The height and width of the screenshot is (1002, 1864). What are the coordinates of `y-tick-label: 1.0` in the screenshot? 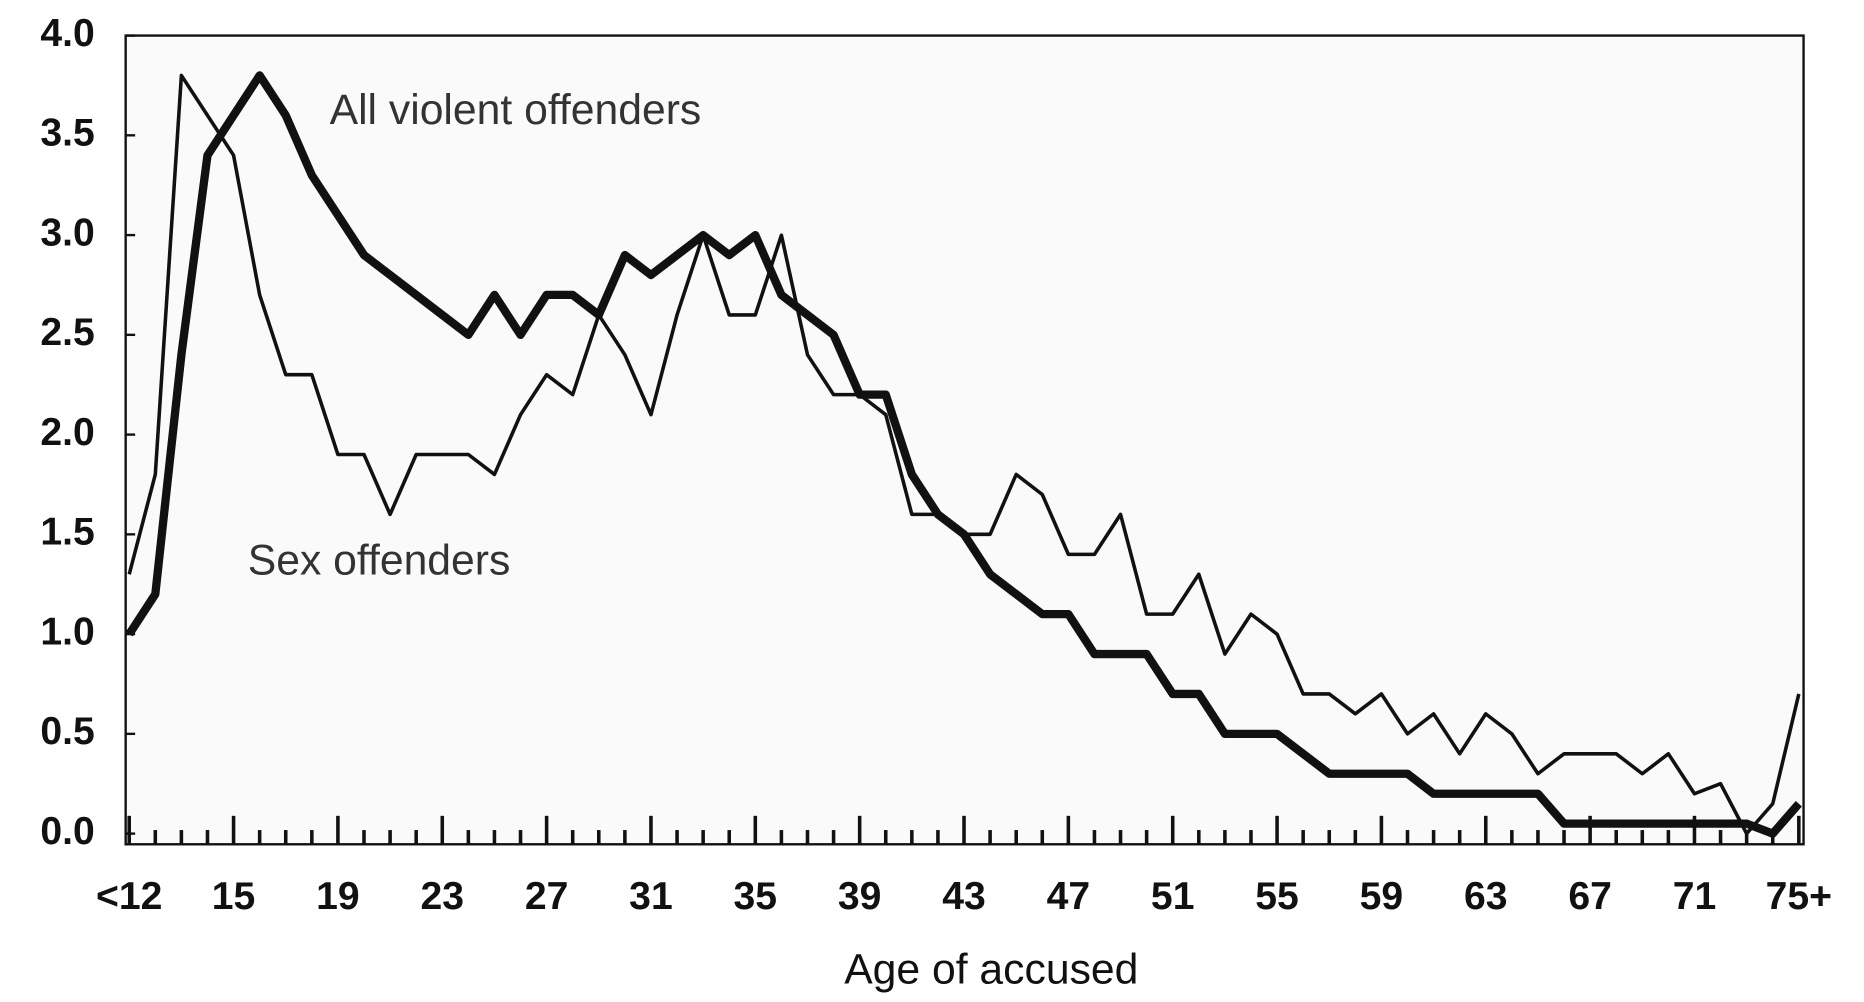 It's located at (67, 631).